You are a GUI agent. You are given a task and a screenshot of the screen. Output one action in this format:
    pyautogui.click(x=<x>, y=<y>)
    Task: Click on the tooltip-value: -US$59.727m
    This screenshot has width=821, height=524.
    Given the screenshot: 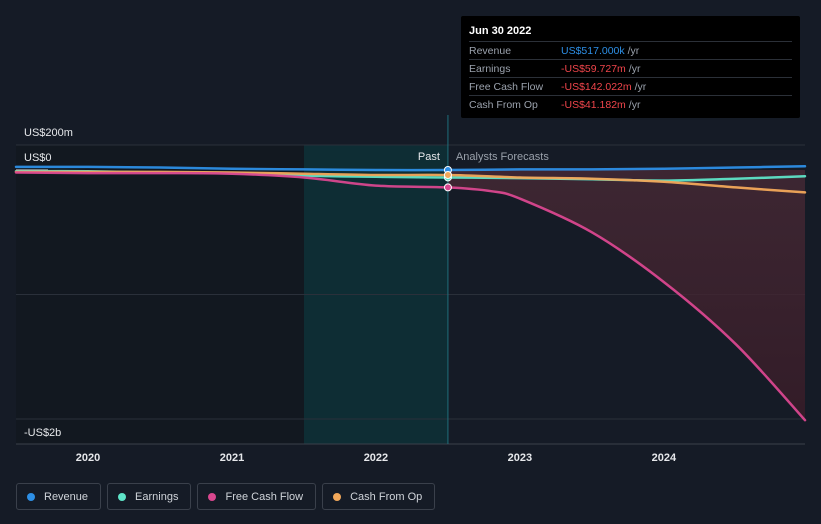 What is the action you would take?
    pyautogui.click(x=593, y=68)
    